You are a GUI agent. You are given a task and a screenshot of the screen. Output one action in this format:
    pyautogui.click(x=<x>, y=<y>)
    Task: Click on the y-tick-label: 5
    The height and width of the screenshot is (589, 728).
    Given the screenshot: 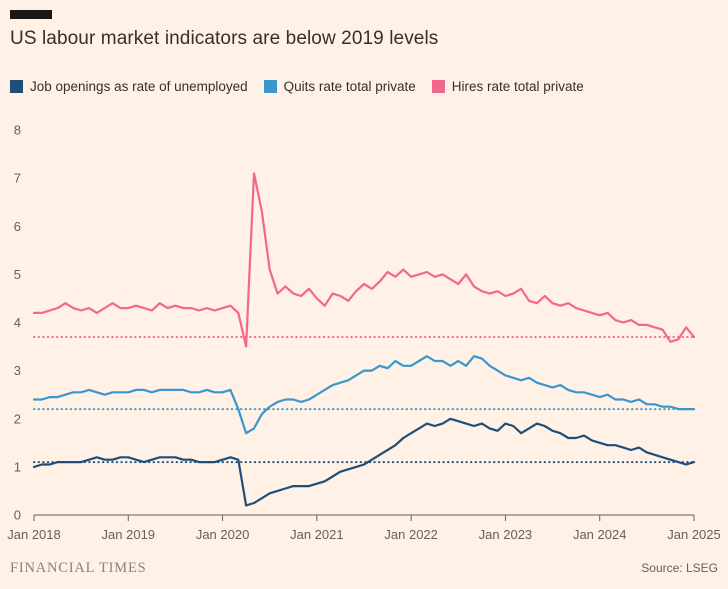 What is the action you would take?
    pyautogui.click(x=17, y=274)
    